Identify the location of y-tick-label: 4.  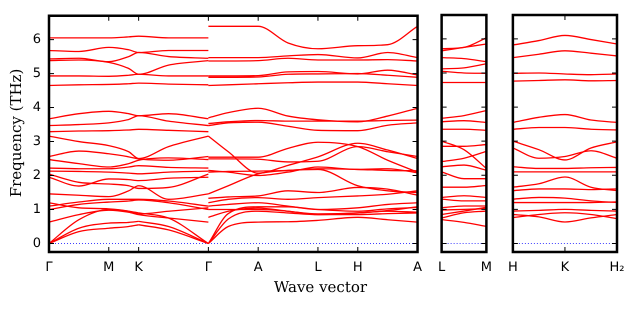
(36, 107).